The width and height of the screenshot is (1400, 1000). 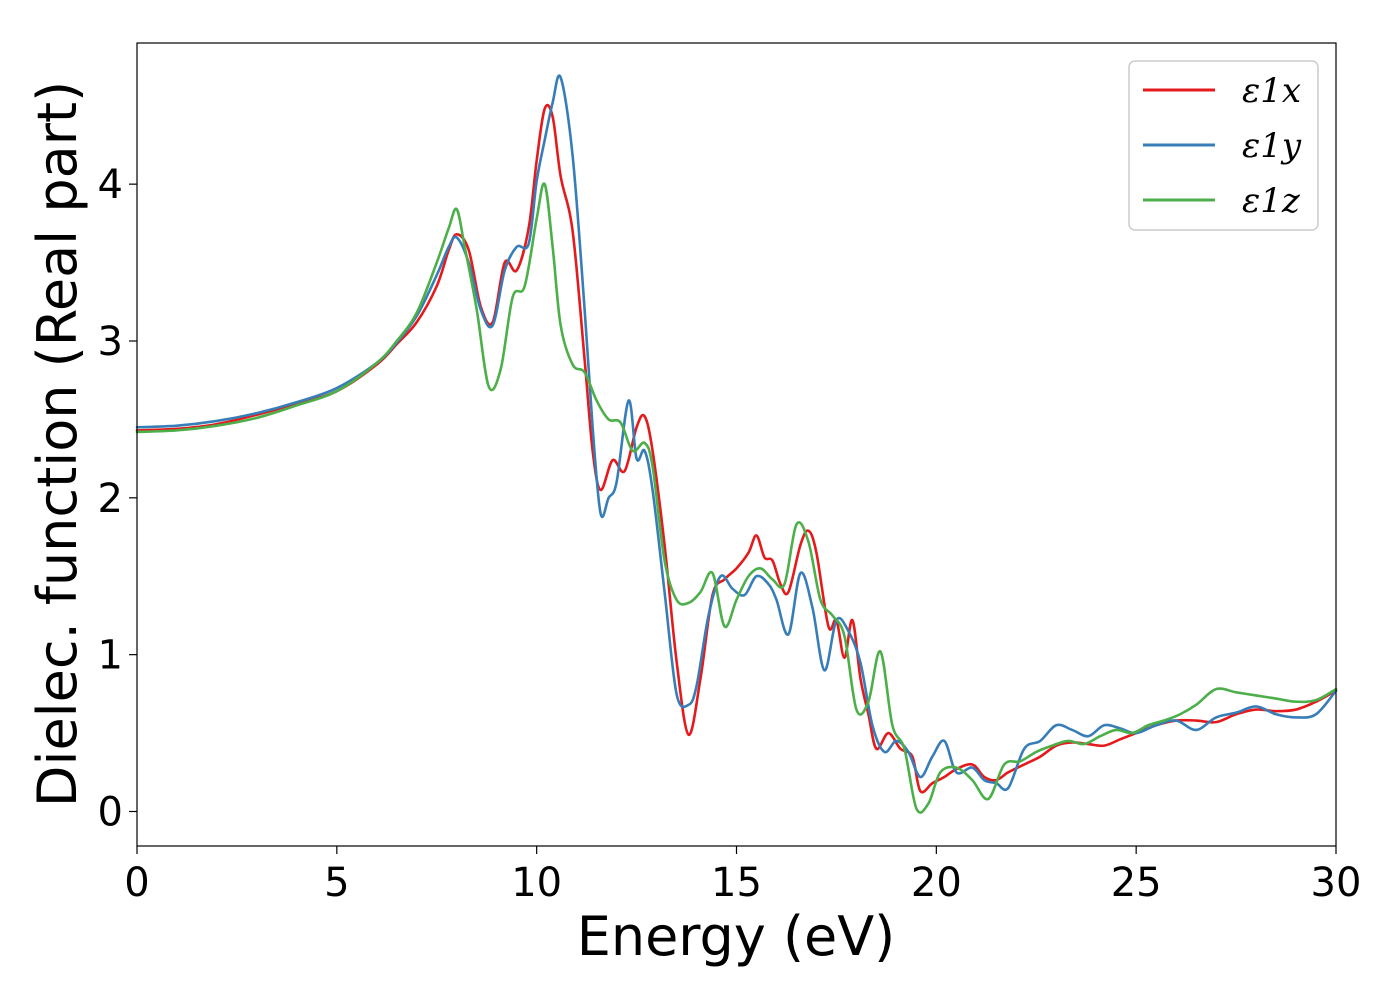 I want to click on y-axis-title: Dielec. function (Real part), so click(x=57, y=444).